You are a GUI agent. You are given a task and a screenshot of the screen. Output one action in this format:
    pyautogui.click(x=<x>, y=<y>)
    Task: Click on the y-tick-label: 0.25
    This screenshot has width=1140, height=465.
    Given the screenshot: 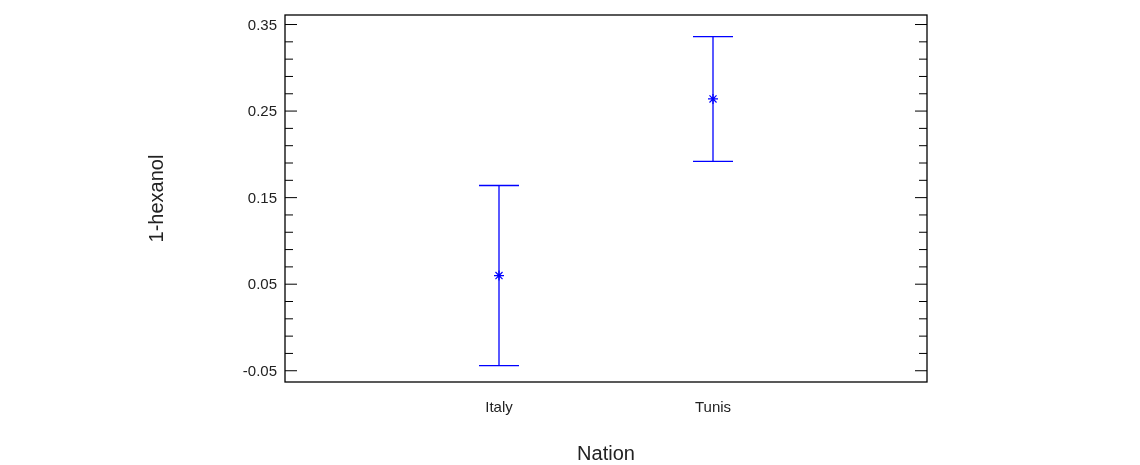 What is the action you would take?
    pyautogui.click(x=262, y=111)
    